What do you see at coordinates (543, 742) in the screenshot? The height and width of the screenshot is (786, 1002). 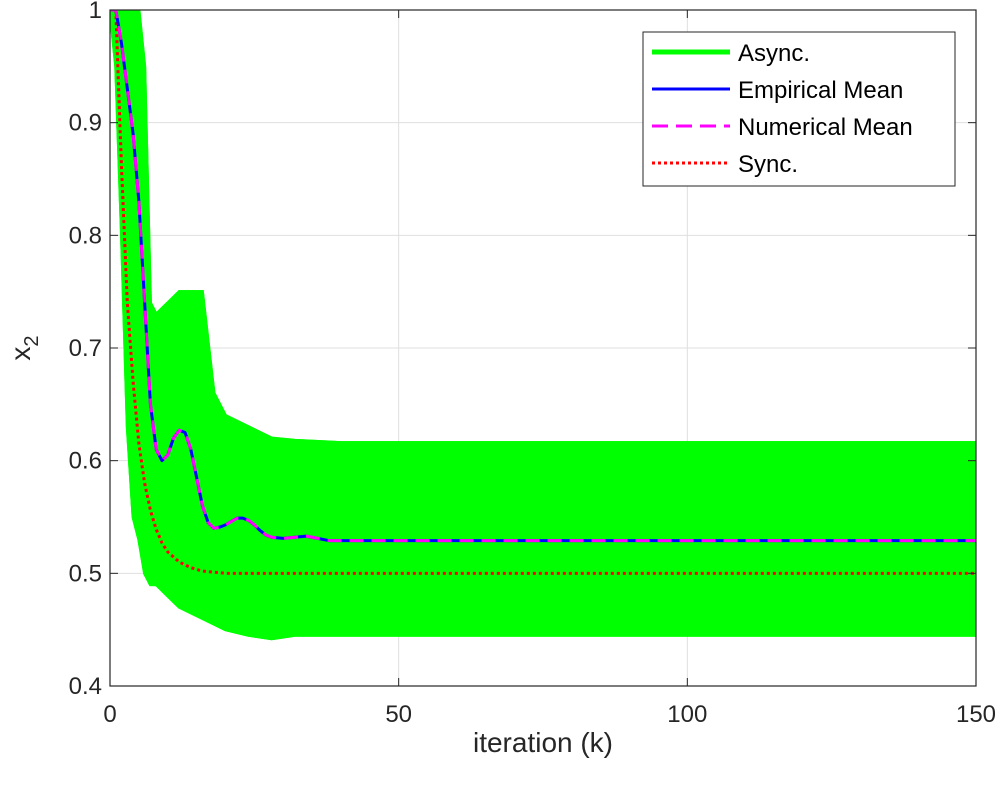 I see `x-axis-label: iteration (k)` at bounding box center [543, 742].